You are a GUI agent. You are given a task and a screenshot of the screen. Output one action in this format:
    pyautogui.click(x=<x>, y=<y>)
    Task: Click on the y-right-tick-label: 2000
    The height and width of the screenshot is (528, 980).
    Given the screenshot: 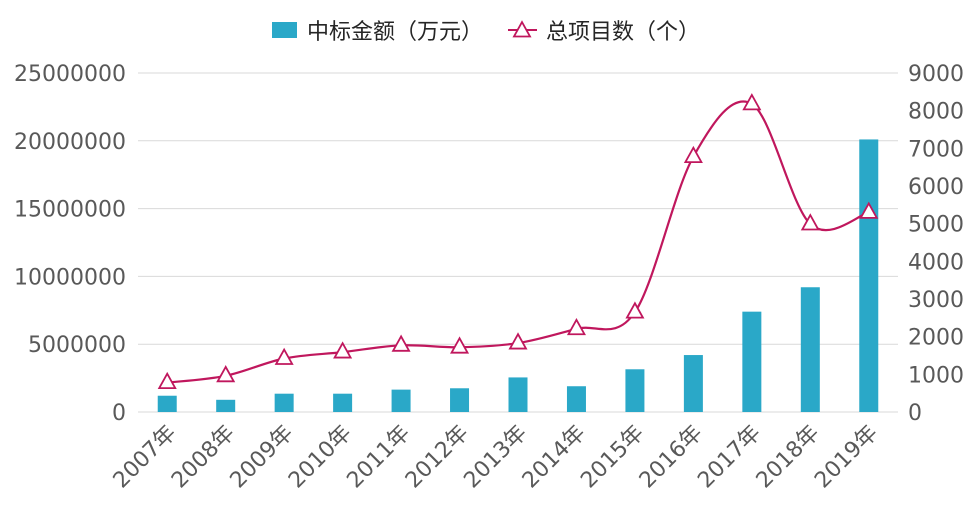 What is the action you would take?
    pyautogui.click(x=936, y=338)
    